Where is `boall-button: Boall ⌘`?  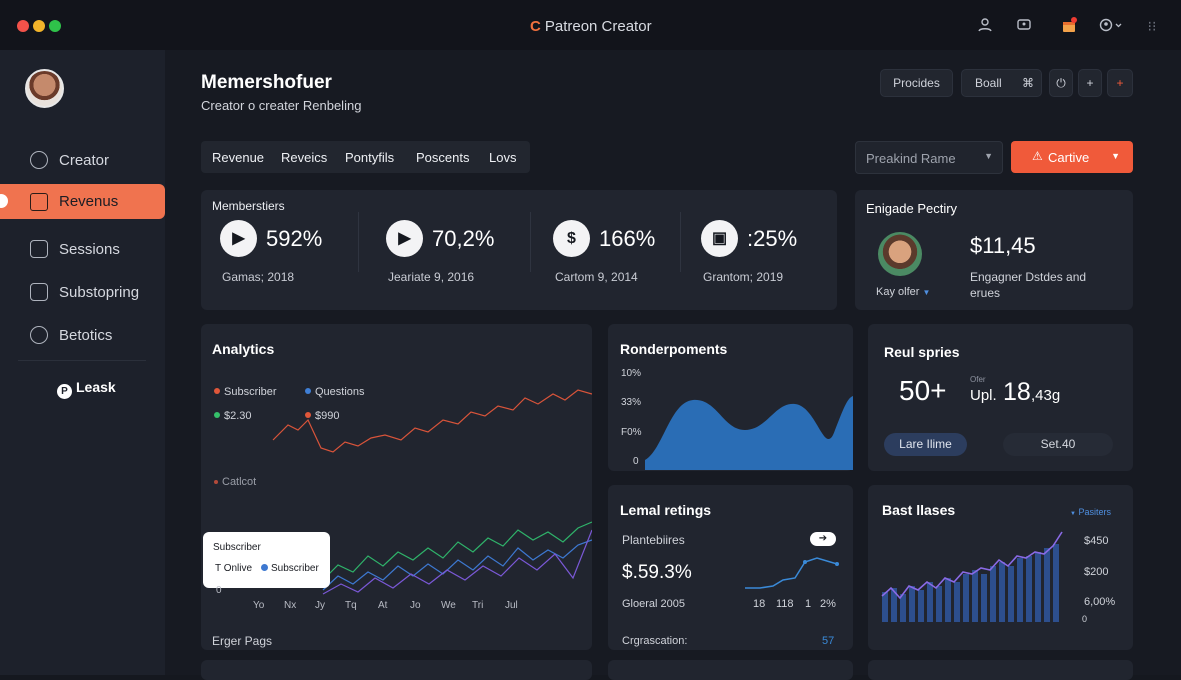 boall-button: Boall ⌘ is located at coordinates (1001, 83).